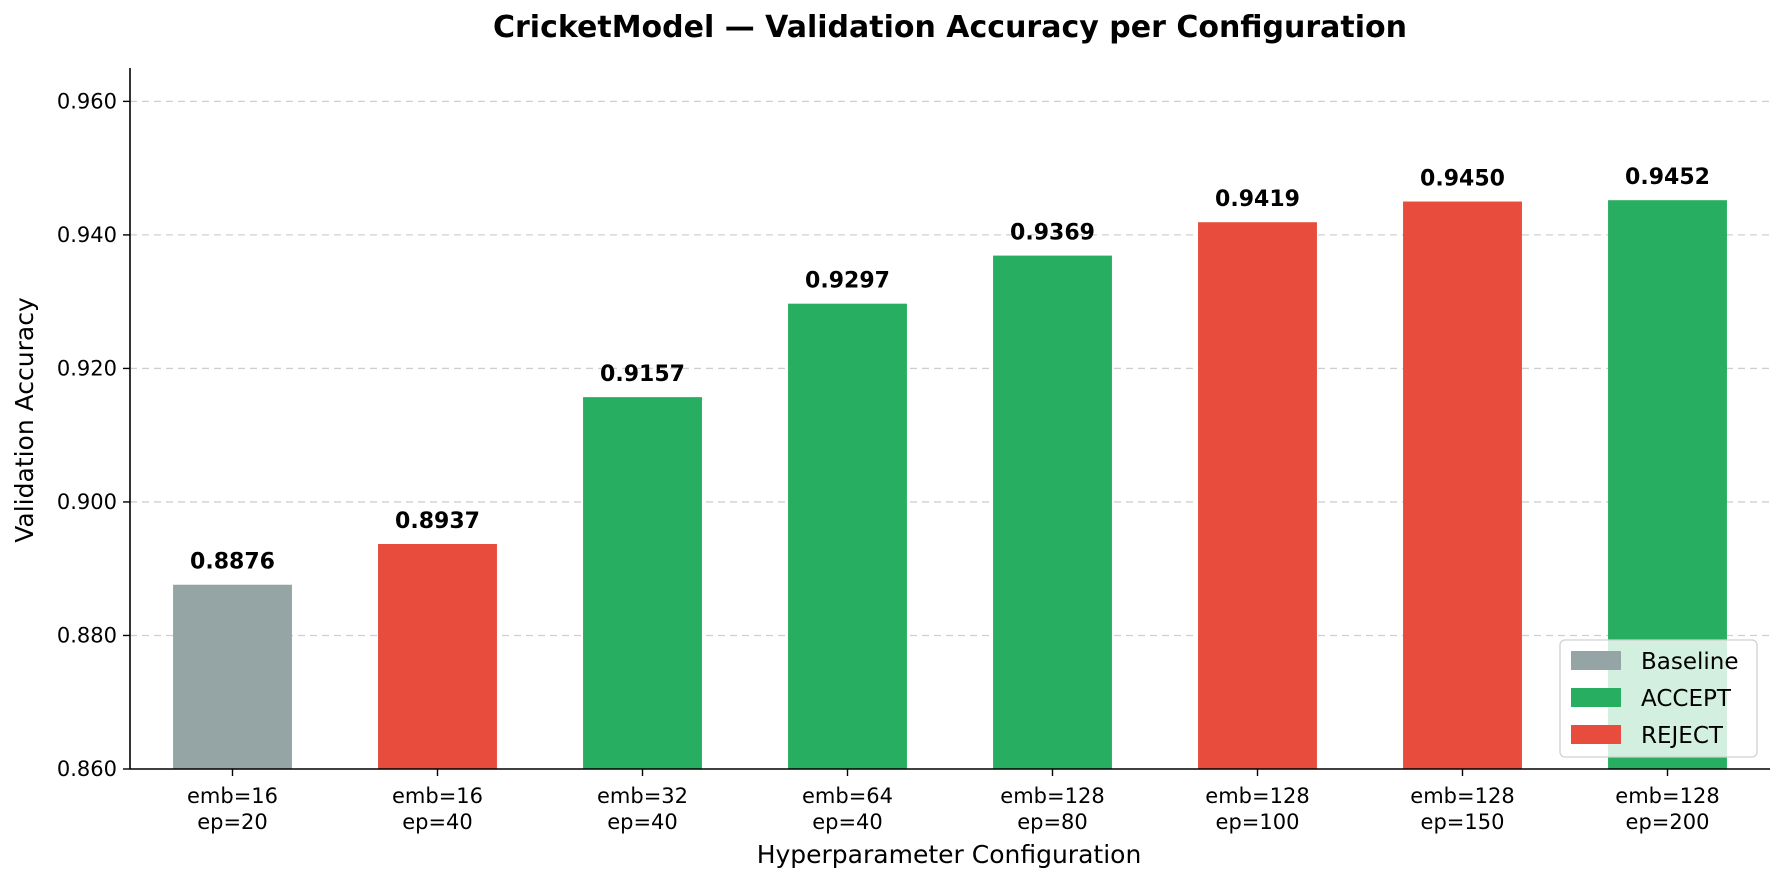 The width and height of the screenshot is (1784, 883). What do you see at coordinates (847, 796) in the screenshot?
I see `x-tick-label-line: emb=64` at bounding box center [847, 796].